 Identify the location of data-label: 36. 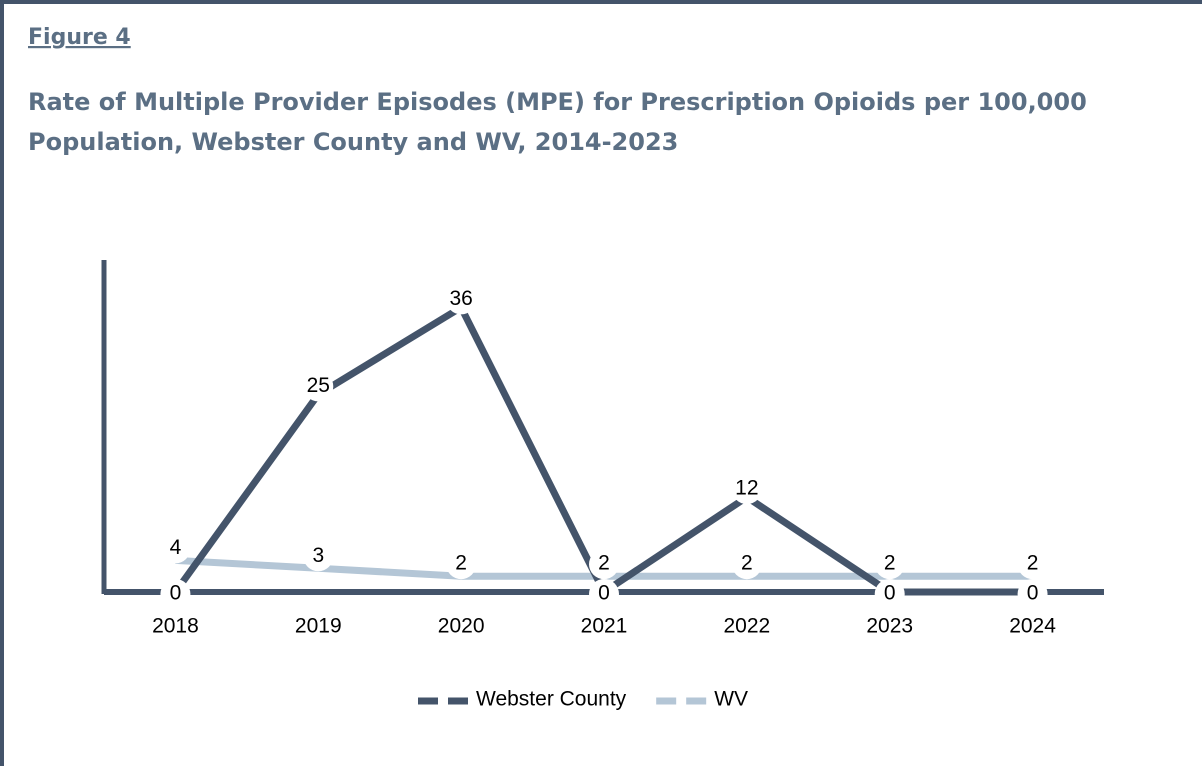
(460, 298).